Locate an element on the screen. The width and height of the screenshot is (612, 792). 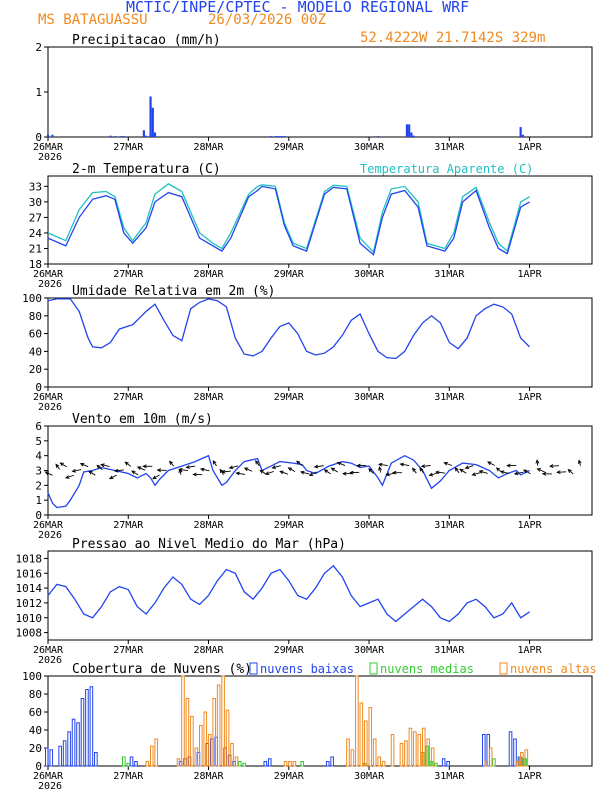
temp-series-temperature is located at coordinates (288, 220).